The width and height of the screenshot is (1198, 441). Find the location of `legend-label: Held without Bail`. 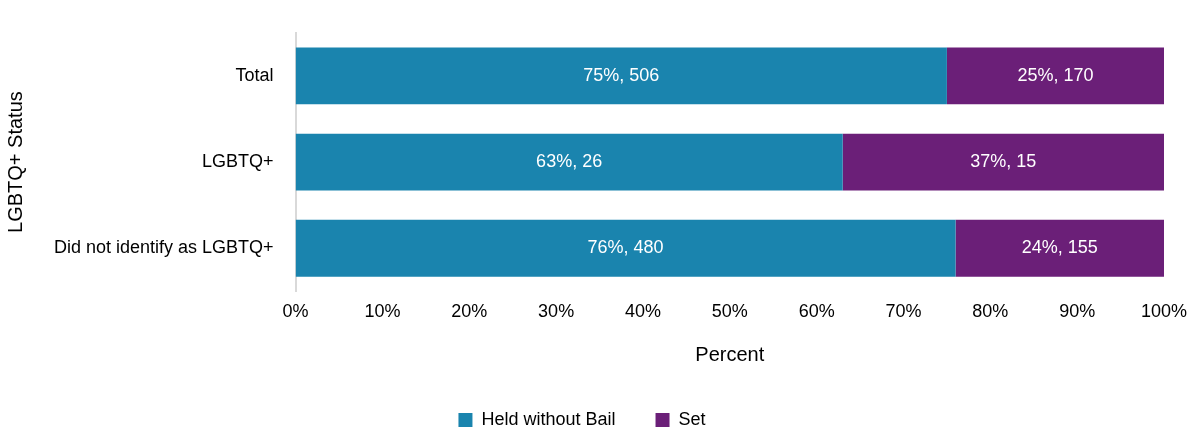

legend-label: Held without Bail is located at coordinates (548, 418).